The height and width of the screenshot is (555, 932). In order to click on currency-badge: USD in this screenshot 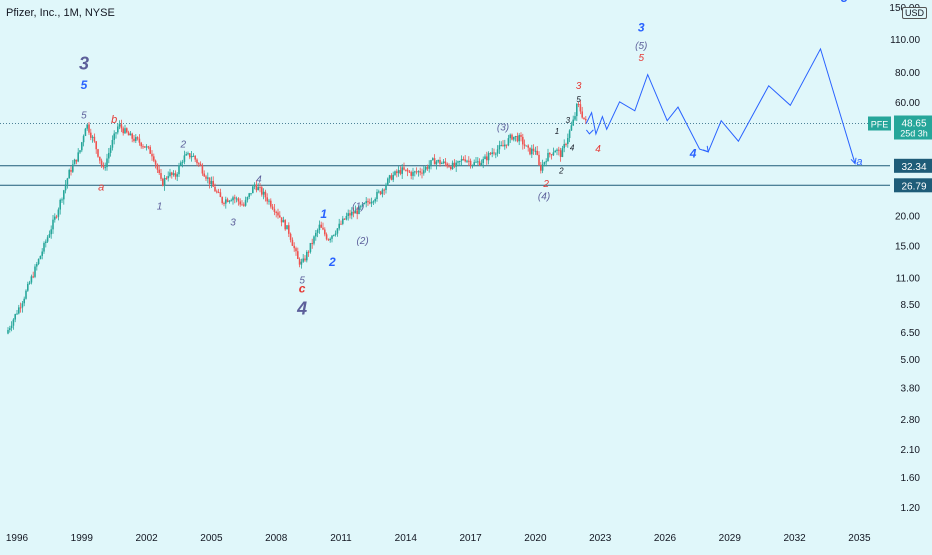, I will do `click(915, 13)`.